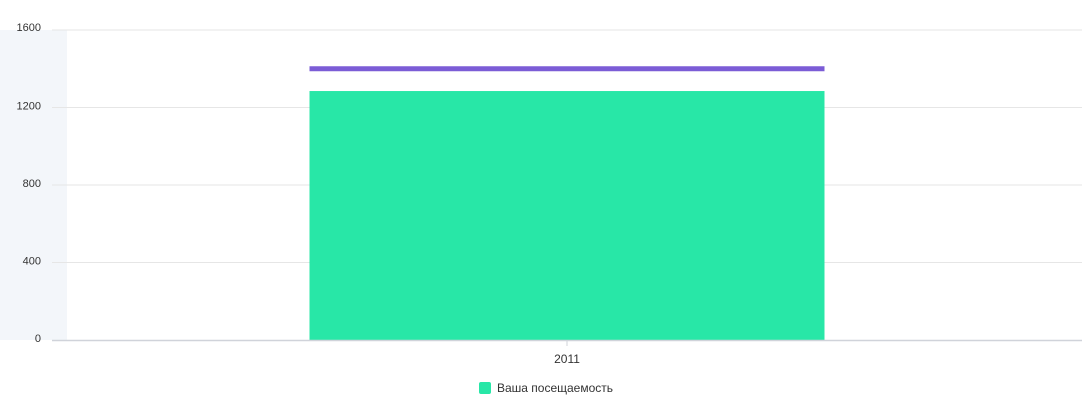 The width and height of the screenshot is (1092, 400). I want to click on y-tick-label: 1600, so click(29, 28).